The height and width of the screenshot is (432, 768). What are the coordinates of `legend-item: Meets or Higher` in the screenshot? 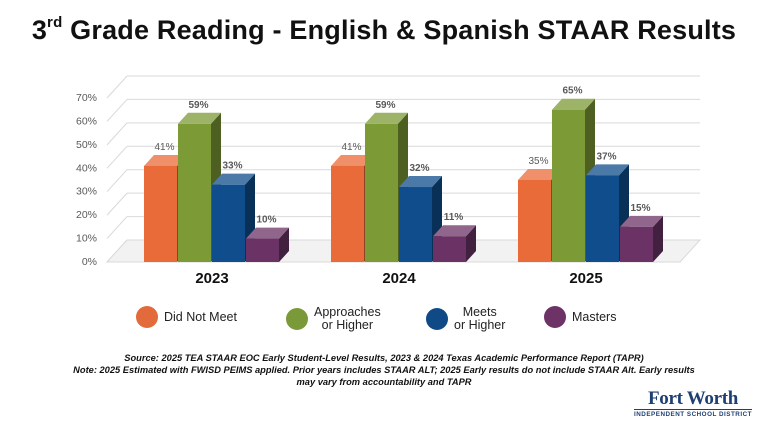 It's located at (465, 319).